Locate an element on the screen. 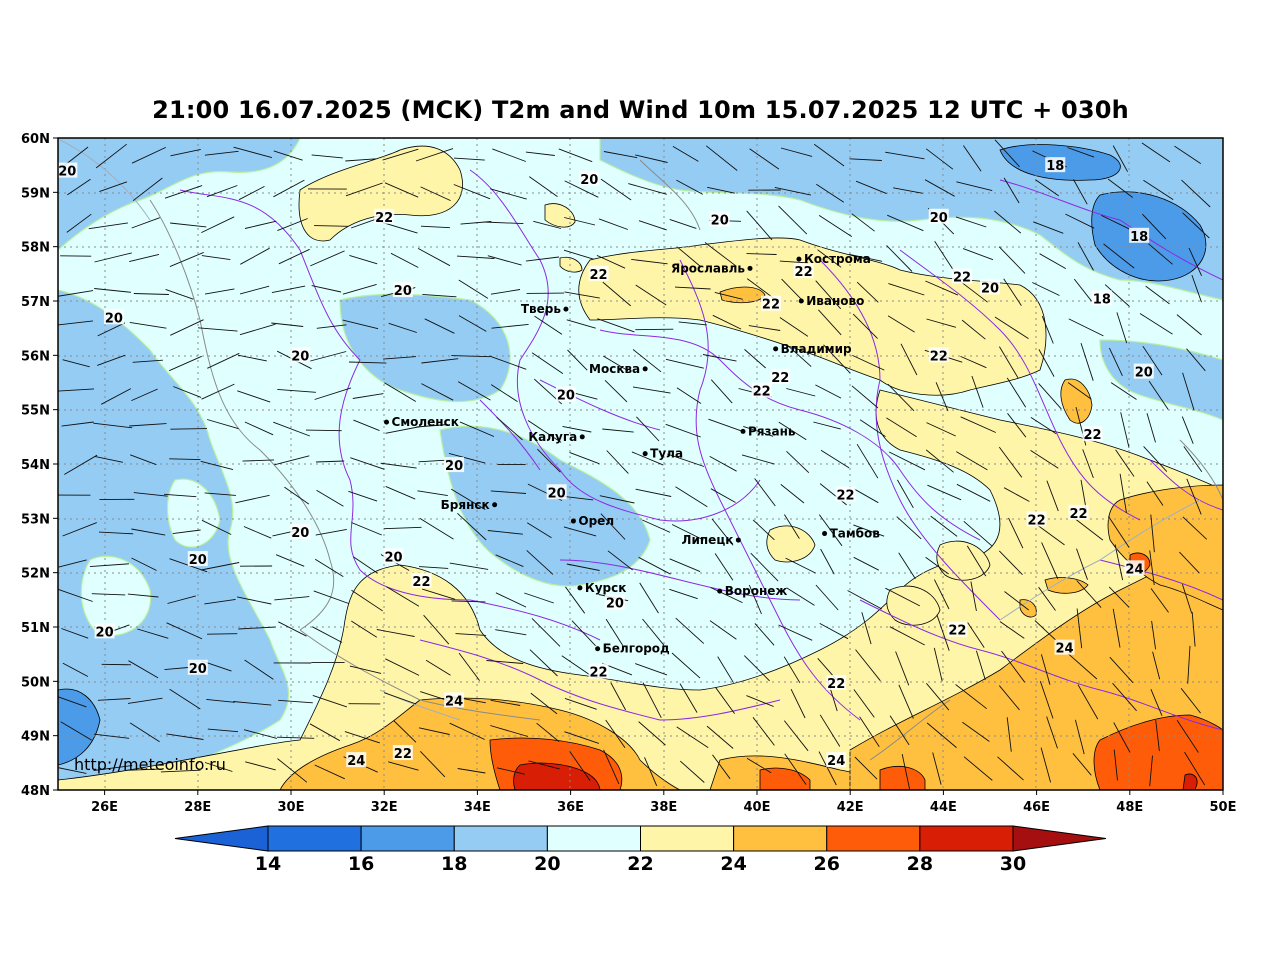 Image resolution: width=1281 pixels, height=963 pixels. isotherm-label: 20 is located at coordinates (720, 221).